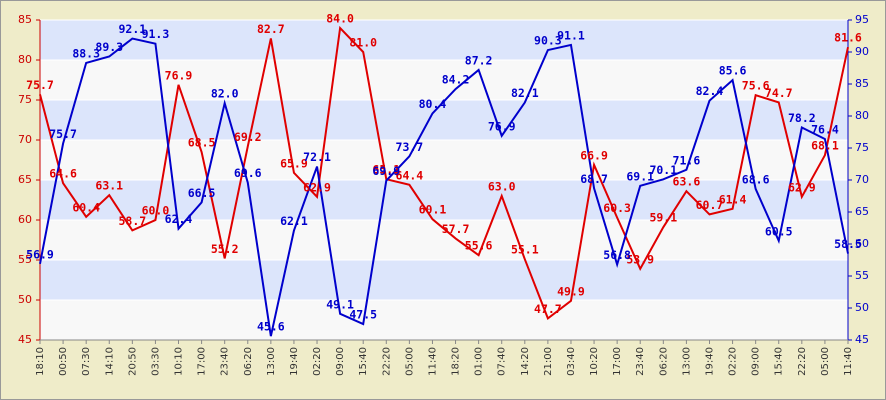 This screenshot has height=400, width=886. Describe the element at coordinates (862, 179) in the screenshot. I see `y2-tick-label: 70` at that location.